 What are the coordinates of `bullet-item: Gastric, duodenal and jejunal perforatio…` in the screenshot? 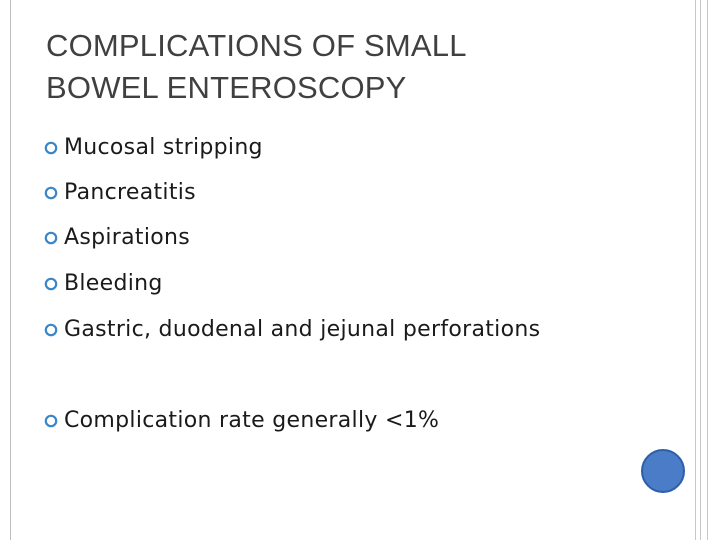 It's located at (292, 330).